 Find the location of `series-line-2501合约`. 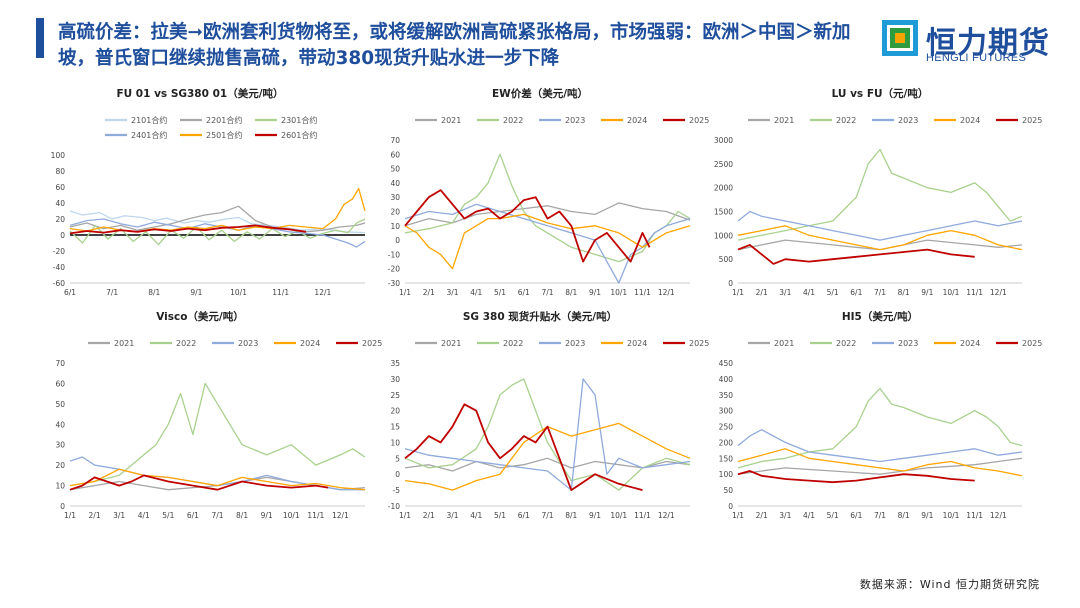

series-line-2501合约 is located at coordinates (217, 210).